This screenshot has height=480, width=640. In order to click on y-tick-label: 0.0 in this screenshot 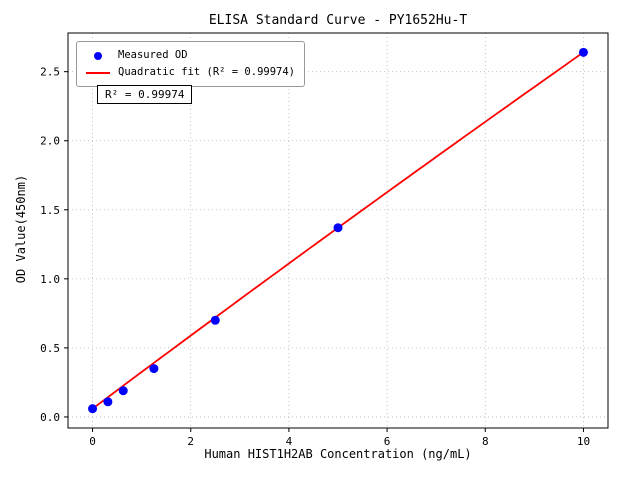, I will do `click(50, 417)`.